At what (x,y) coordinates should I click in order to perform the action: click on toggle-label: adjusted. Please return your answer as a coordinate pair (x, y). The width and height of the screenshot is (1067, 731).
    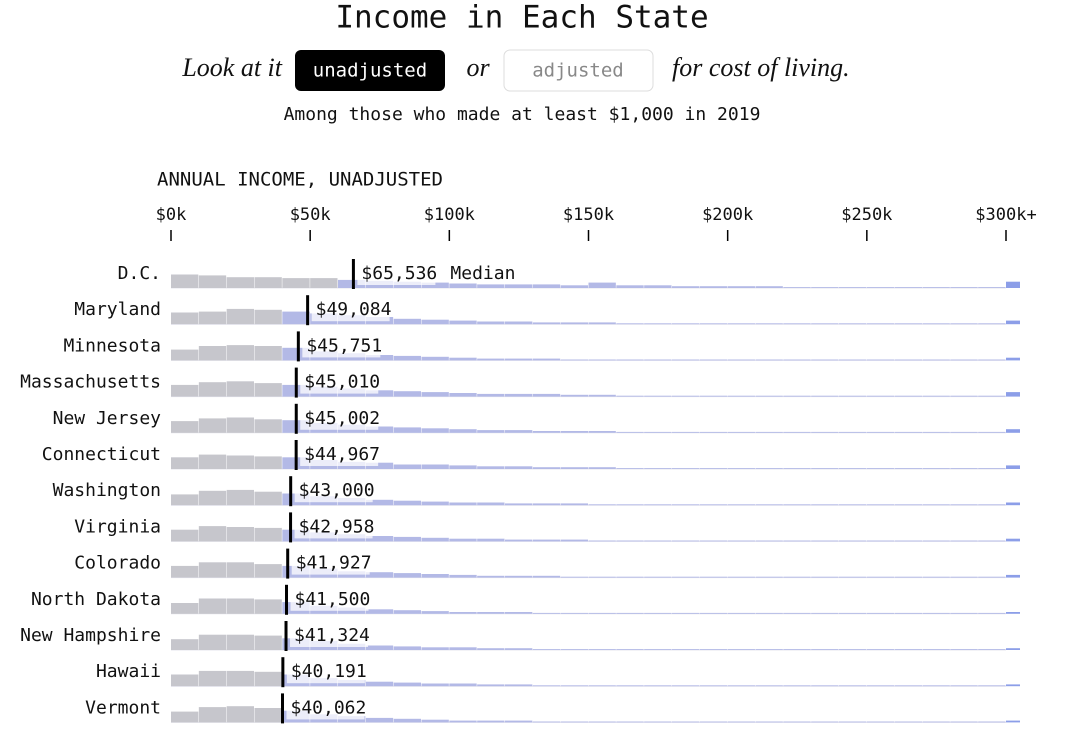
    Looking at the image, I should click on (578, 71).